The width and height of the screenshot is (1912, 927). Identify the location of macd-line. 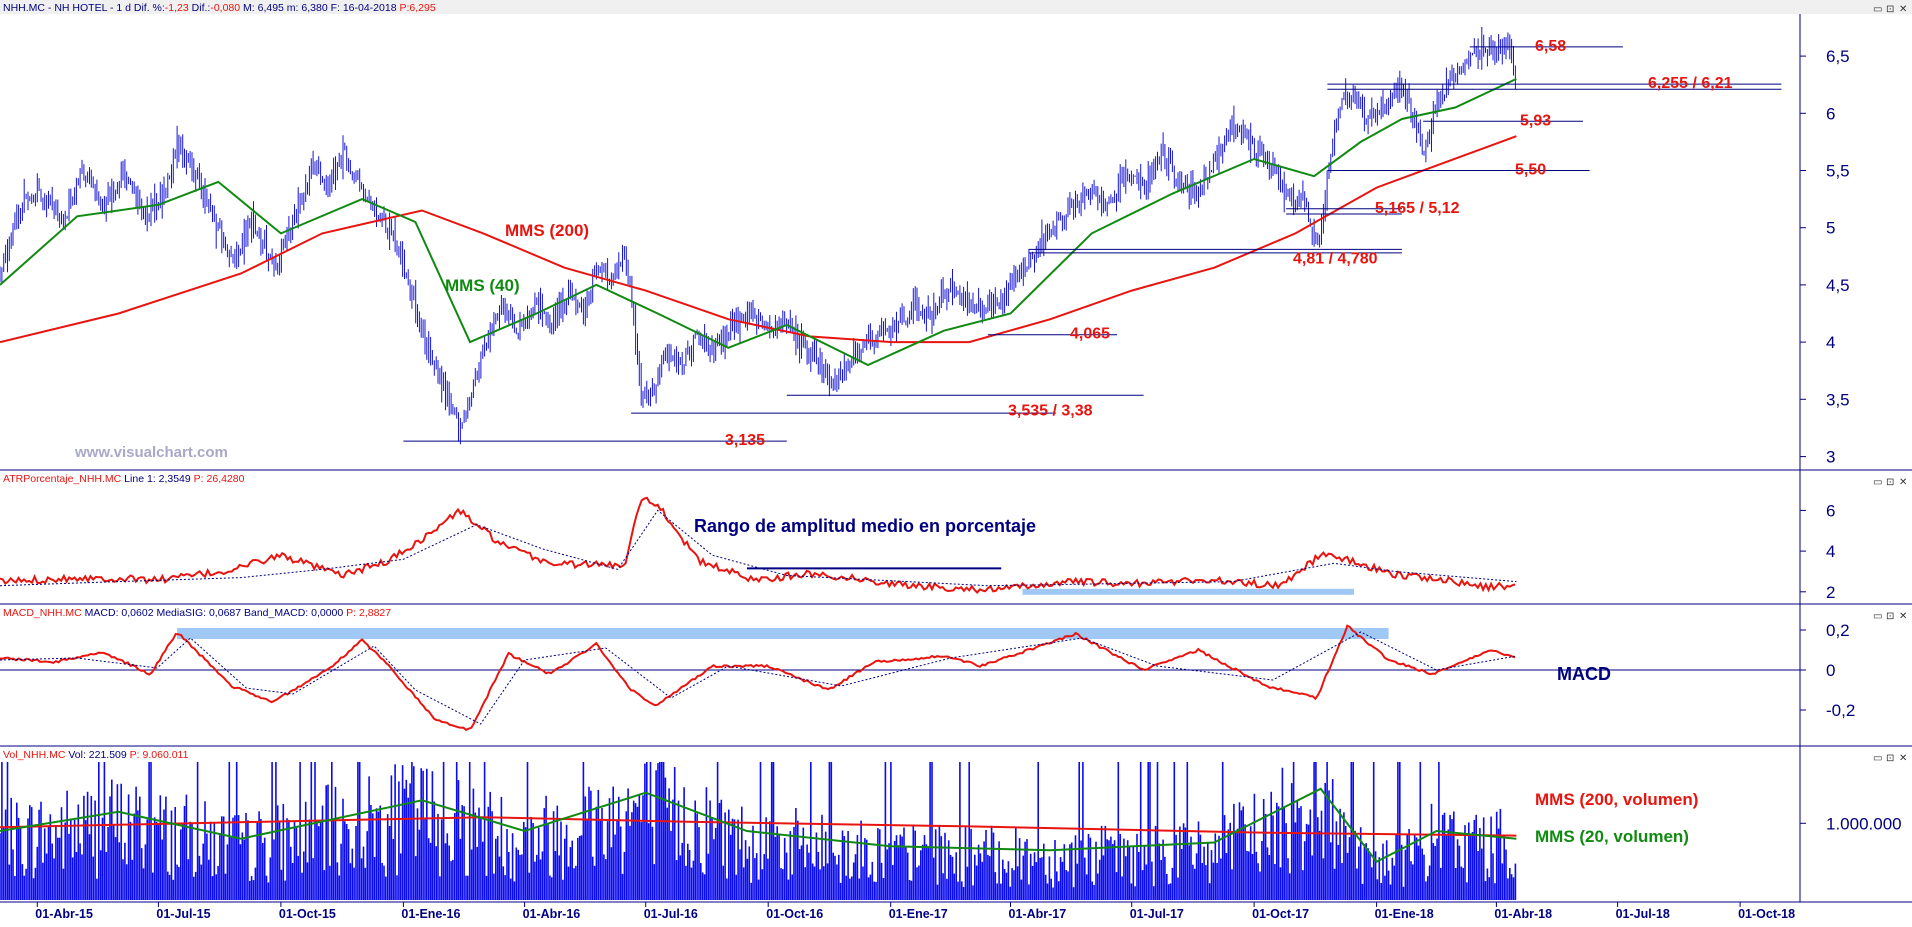
(758, 677).